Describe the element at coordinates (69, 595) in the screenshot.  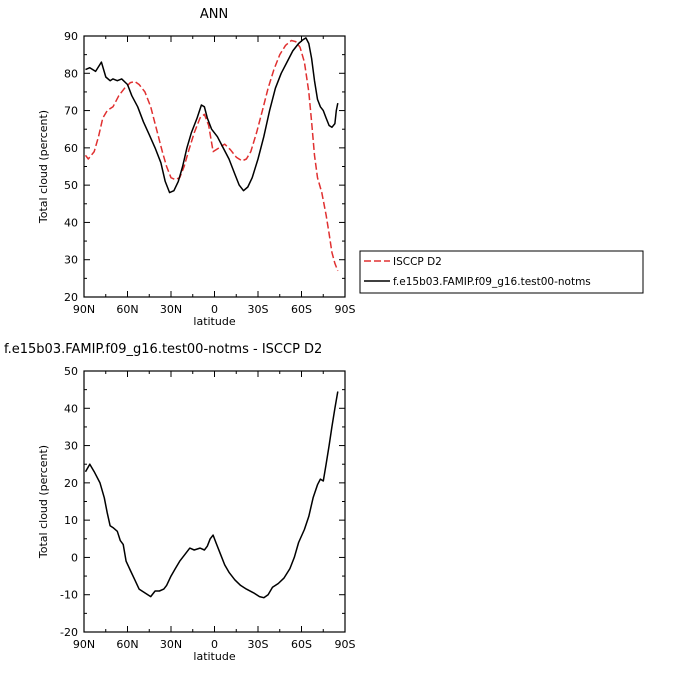
I see `y-tick-label: -10` at that location.